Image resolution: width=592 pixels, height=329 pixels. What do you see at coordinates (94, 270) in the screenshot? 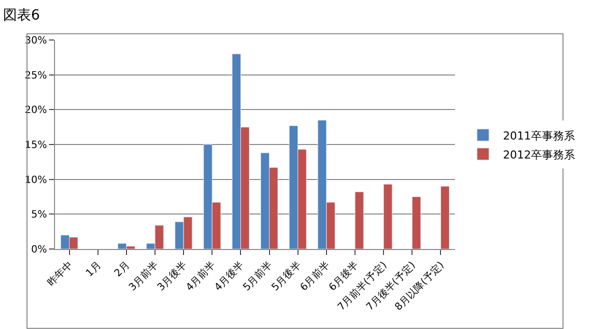
I see `x-tick-label: 1月` at bounding box center [94, 270].